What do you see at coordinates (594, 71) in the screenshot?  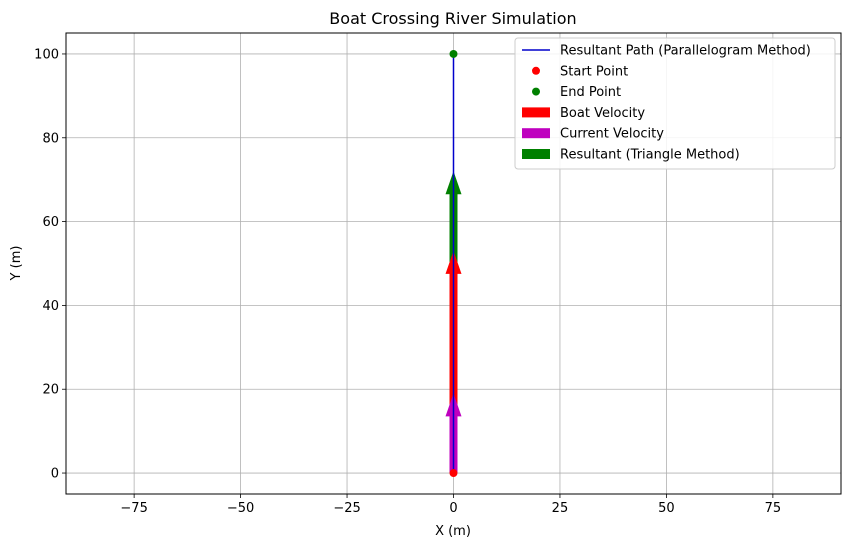 I see `legend-label-start-point: Start Point` at bounding box center [594, 71].